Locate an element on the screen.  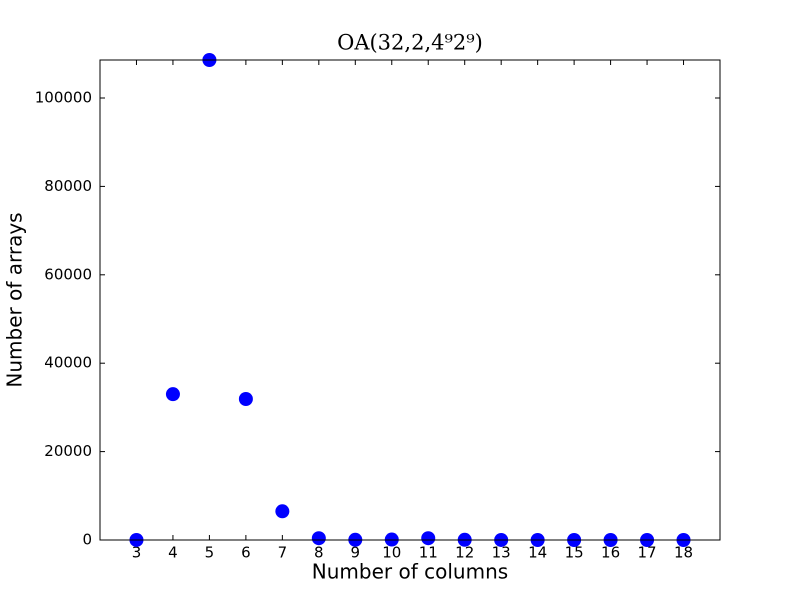
x-tick-label: 4 is located at coordinates (173, 553).